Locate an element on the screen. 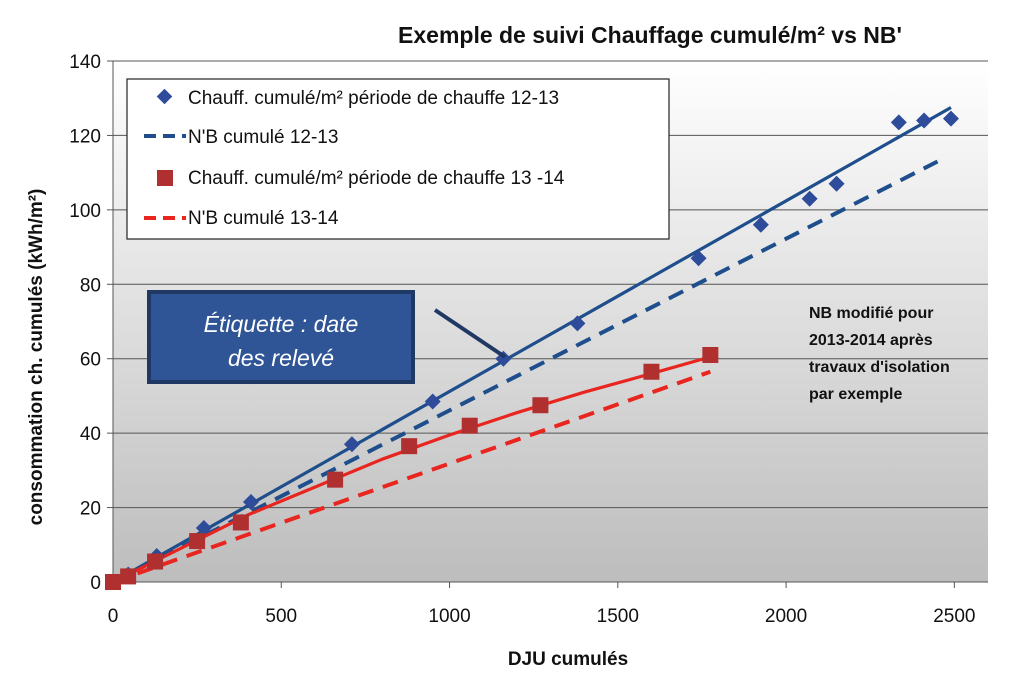 The image size is (1024, 673). y-tick-label: 140 is located at coordinates (85, 62).